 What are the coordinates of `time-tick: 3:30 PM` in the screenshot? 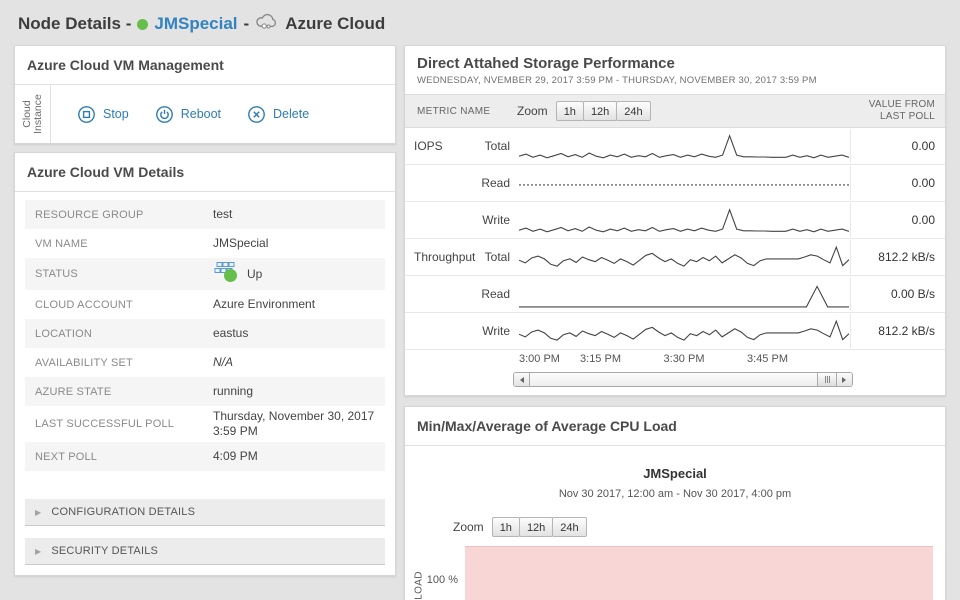 It's located at (684, 359).